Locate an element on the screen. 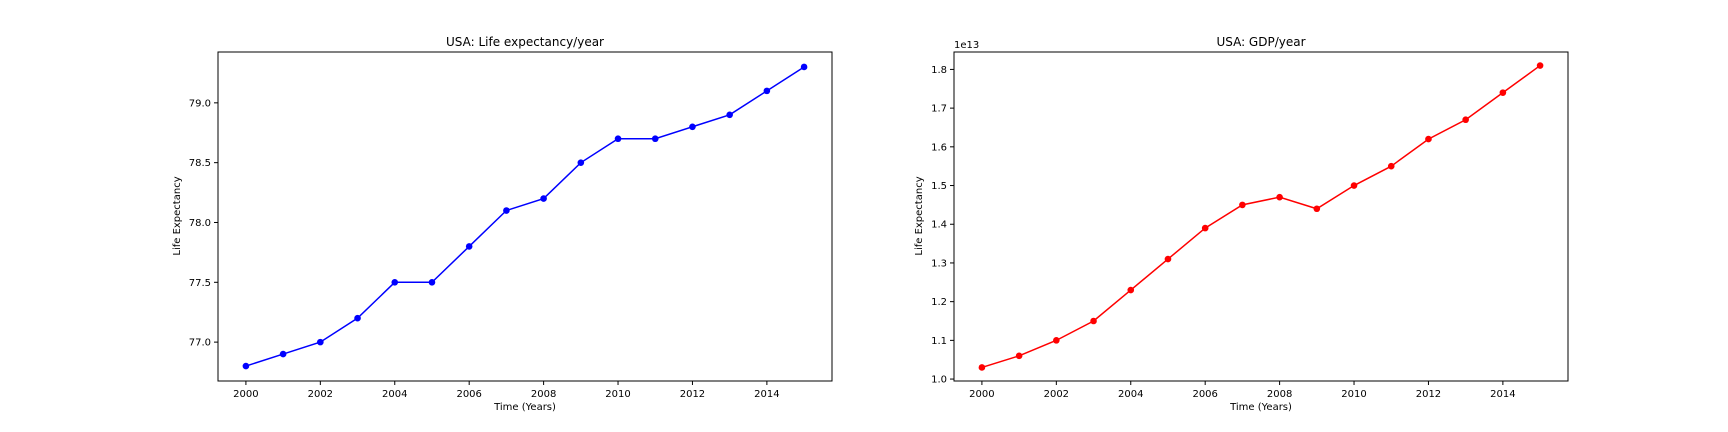 The height and width of the screenshot is (432, 1728). y-tick-label: 77.0 is located at coordinates (200, 343).